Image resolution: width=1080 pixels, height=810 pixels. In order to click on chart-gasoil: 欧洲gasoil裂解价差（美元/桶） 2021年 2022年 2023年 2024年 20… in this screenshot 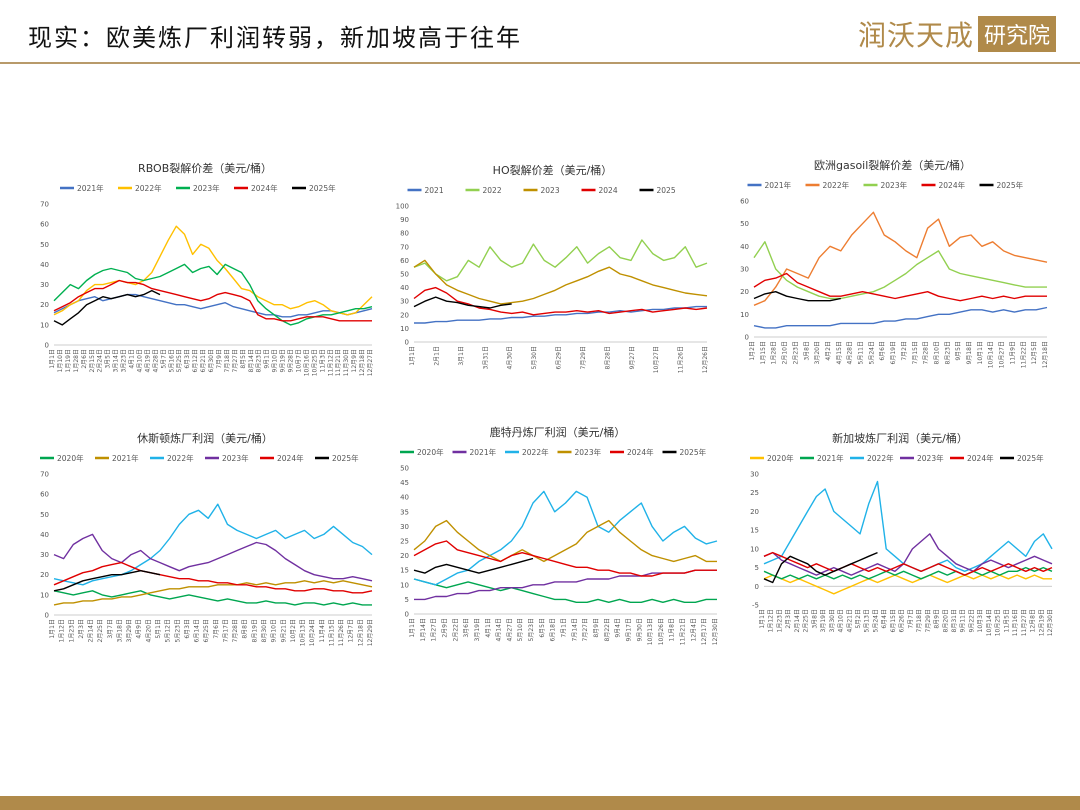, I will do `click(894, 263)`.